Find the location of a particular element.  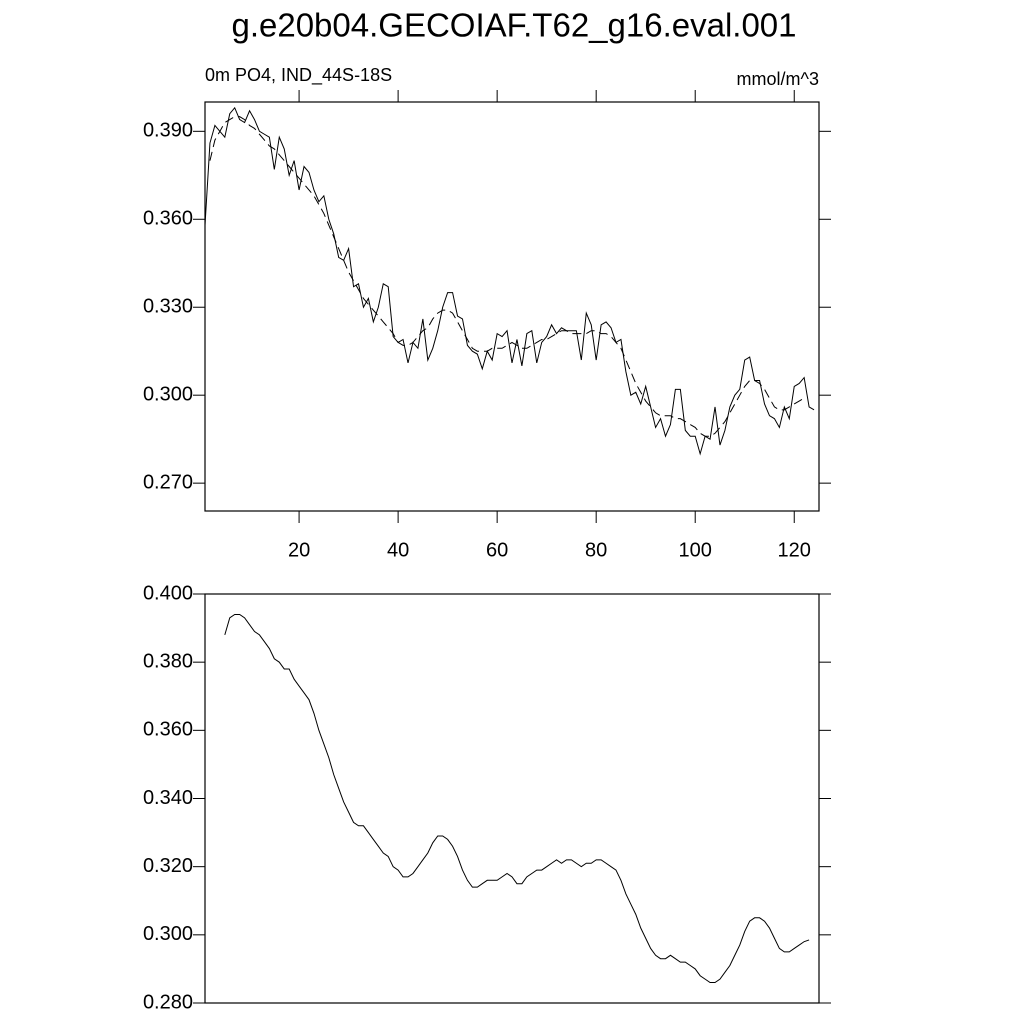

x-tick-label: 60 is located at coordinates (497, 550).